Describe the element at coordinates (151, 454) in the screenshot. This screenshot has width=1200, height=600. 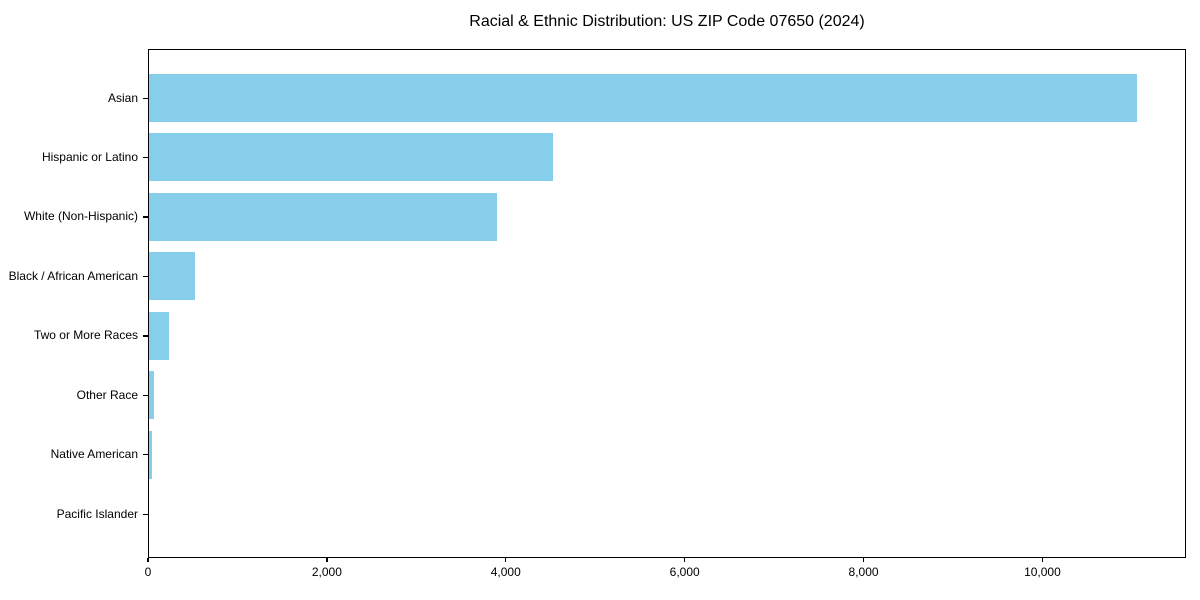
I see `bar-native-american` at that location.